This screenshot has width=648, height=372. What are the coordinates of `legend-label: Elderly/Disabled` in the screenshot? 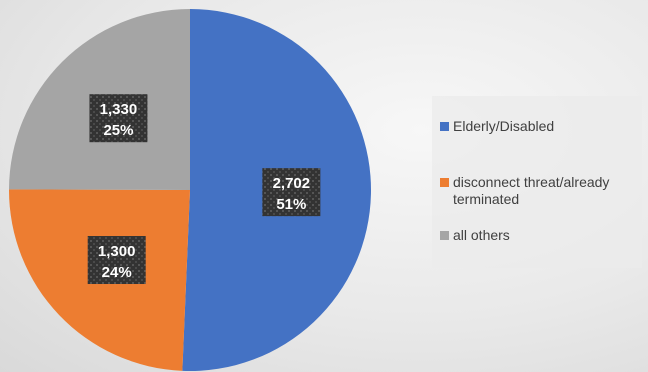 It's located at (504, 126).